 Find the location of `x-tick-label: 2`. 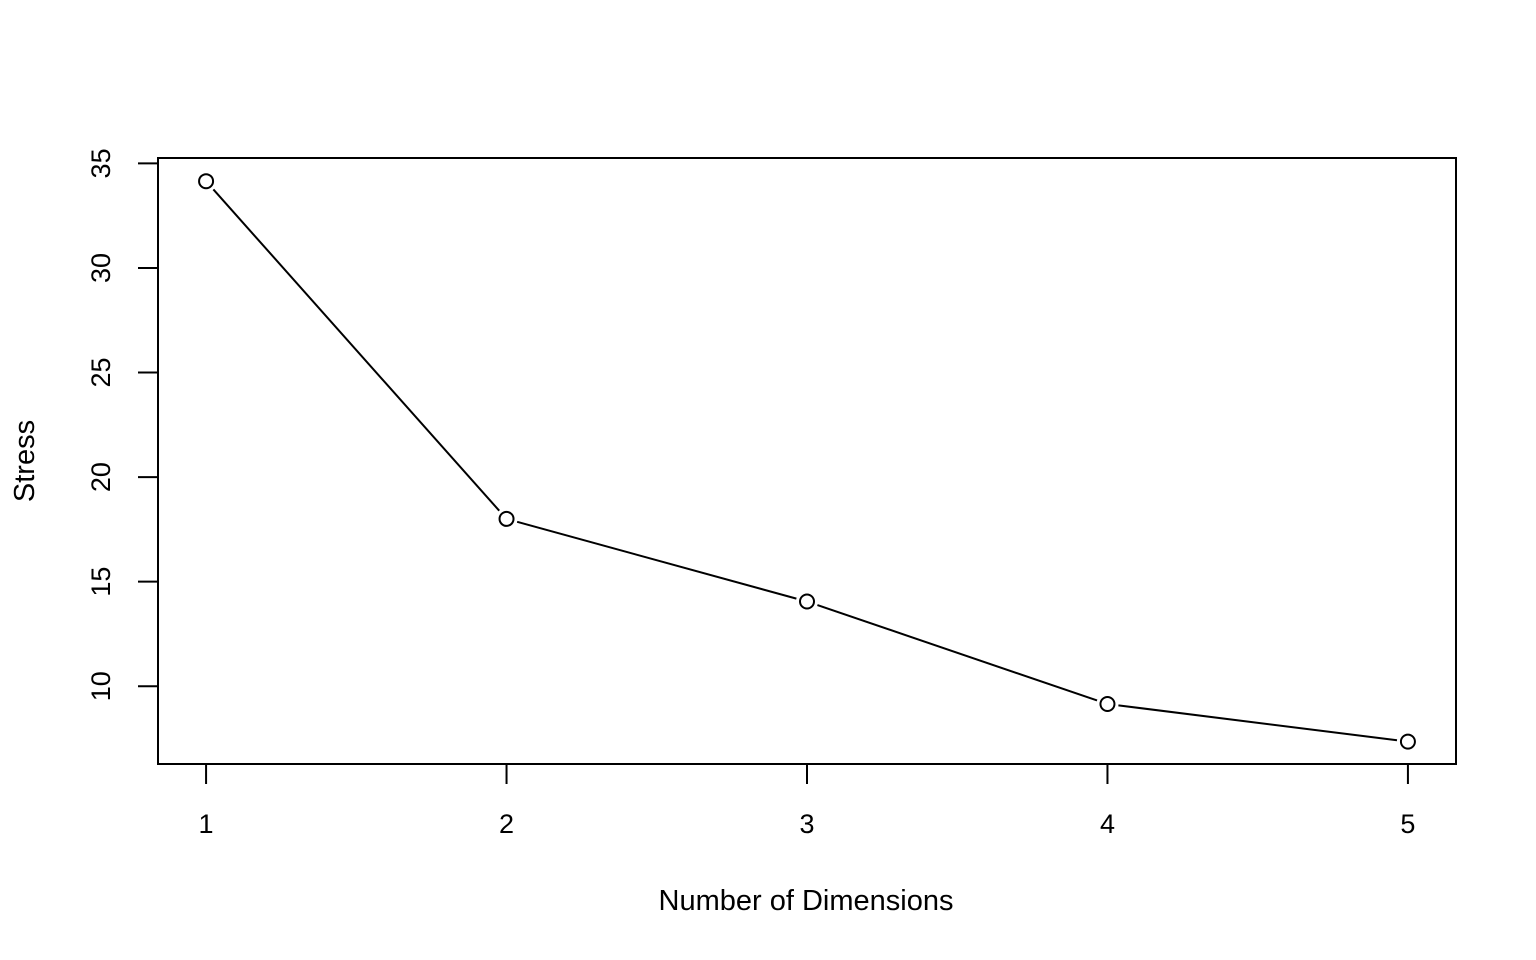

x-tick-label: 2 is located at coordinates (506, 824).